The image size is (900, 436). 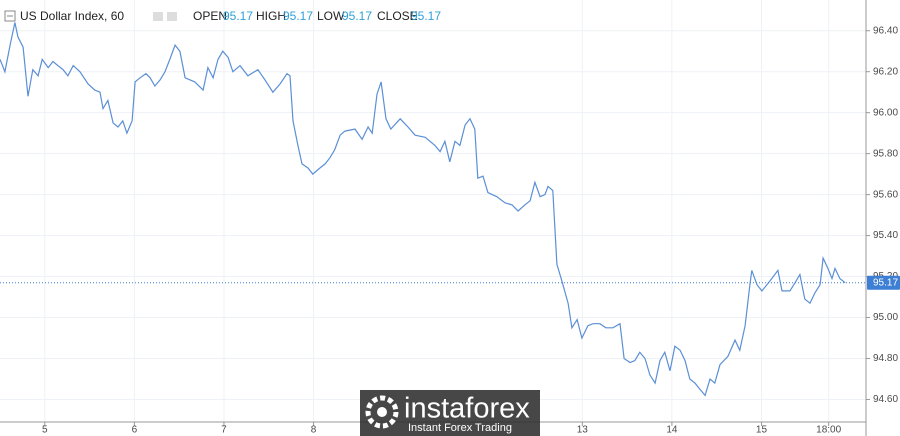 I want to click on y-tick-label: 95.00, so click(x=885, y=317).